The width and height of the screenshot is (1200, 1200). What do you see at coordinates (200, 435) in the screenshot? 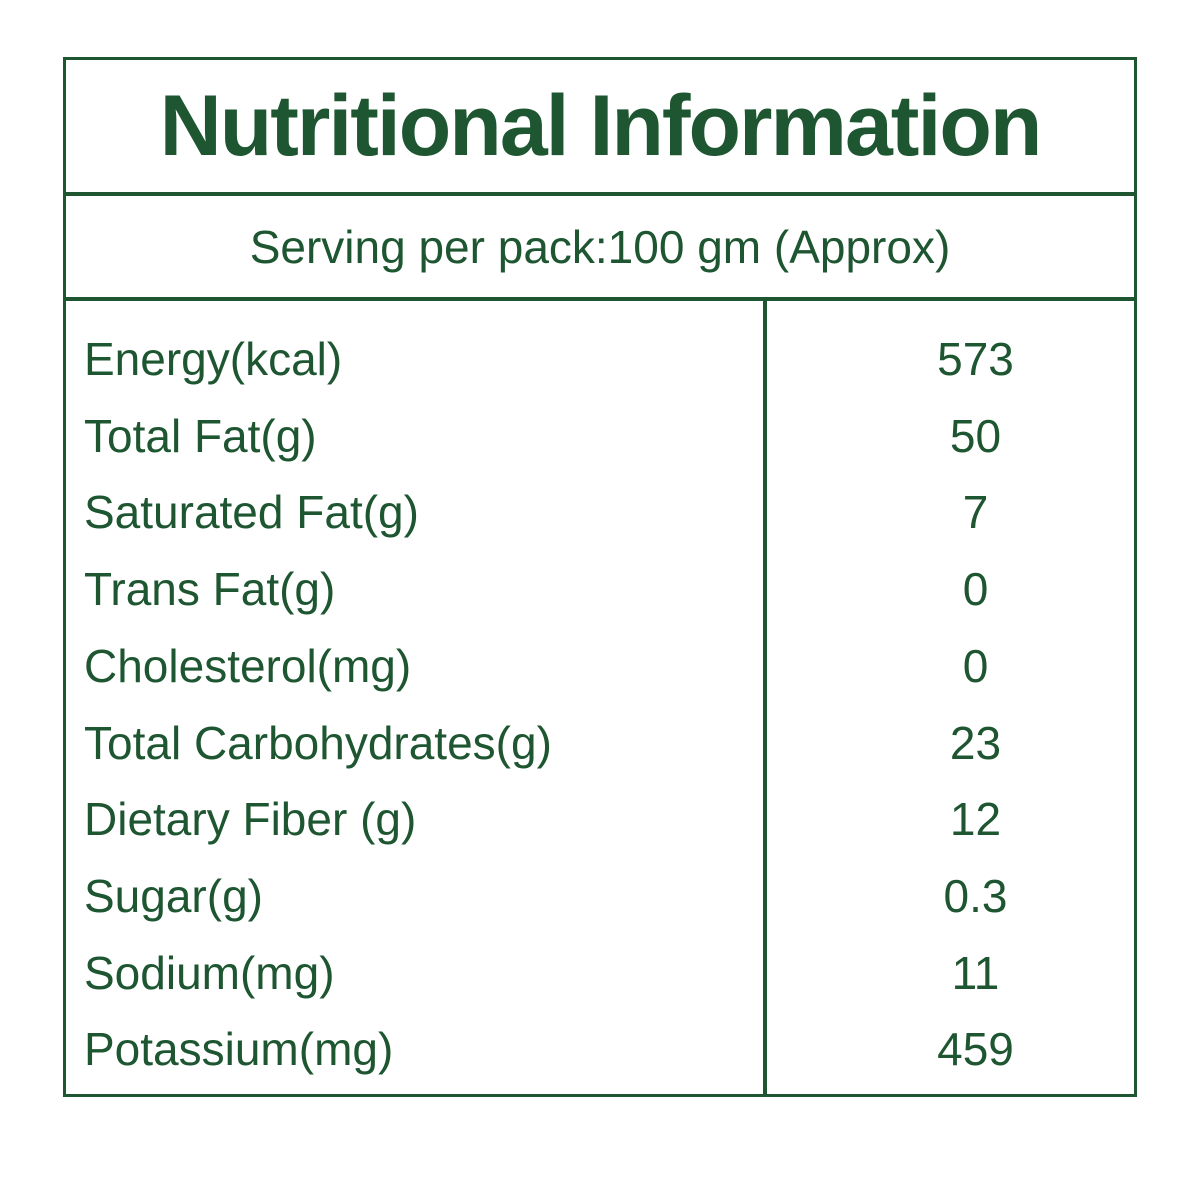
I see `nutrient-name: Total Fat(g)` at bounding box center [200, 435].